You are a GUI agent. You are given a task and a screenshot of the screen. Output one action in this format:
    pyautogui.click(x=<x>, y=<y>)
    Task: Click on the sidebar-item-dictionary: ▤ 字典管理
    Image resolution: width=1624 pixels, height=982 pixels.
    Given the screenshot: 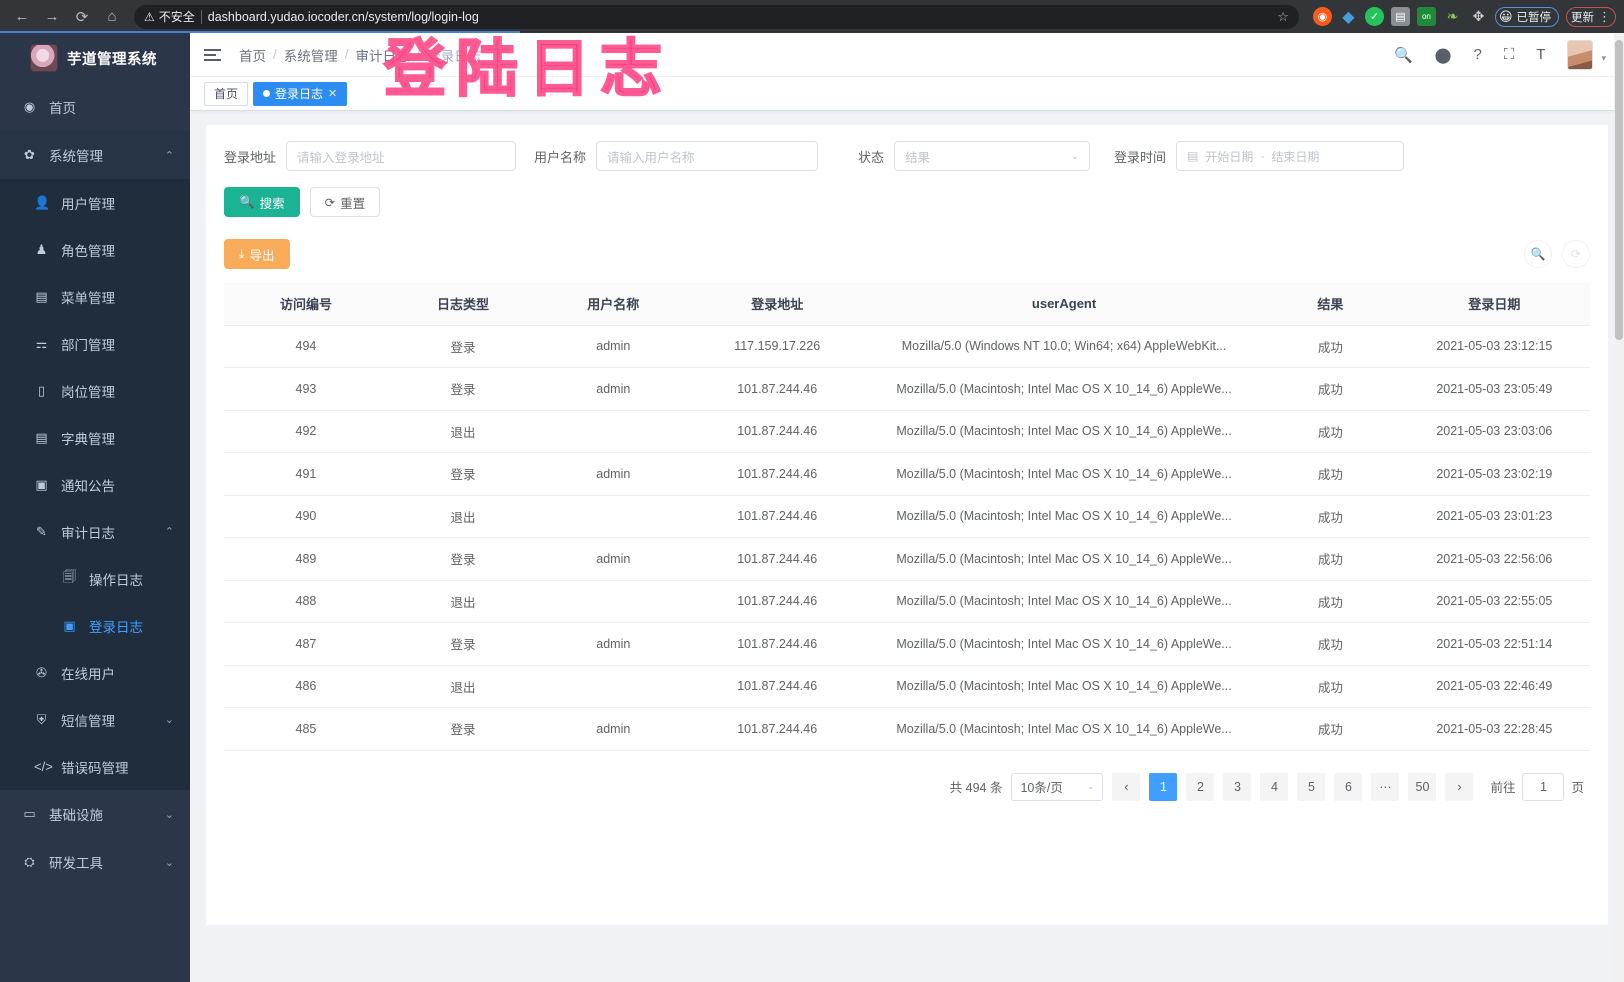 What is the action you would take?
    pyautogui.click(x=95, y=437)
    